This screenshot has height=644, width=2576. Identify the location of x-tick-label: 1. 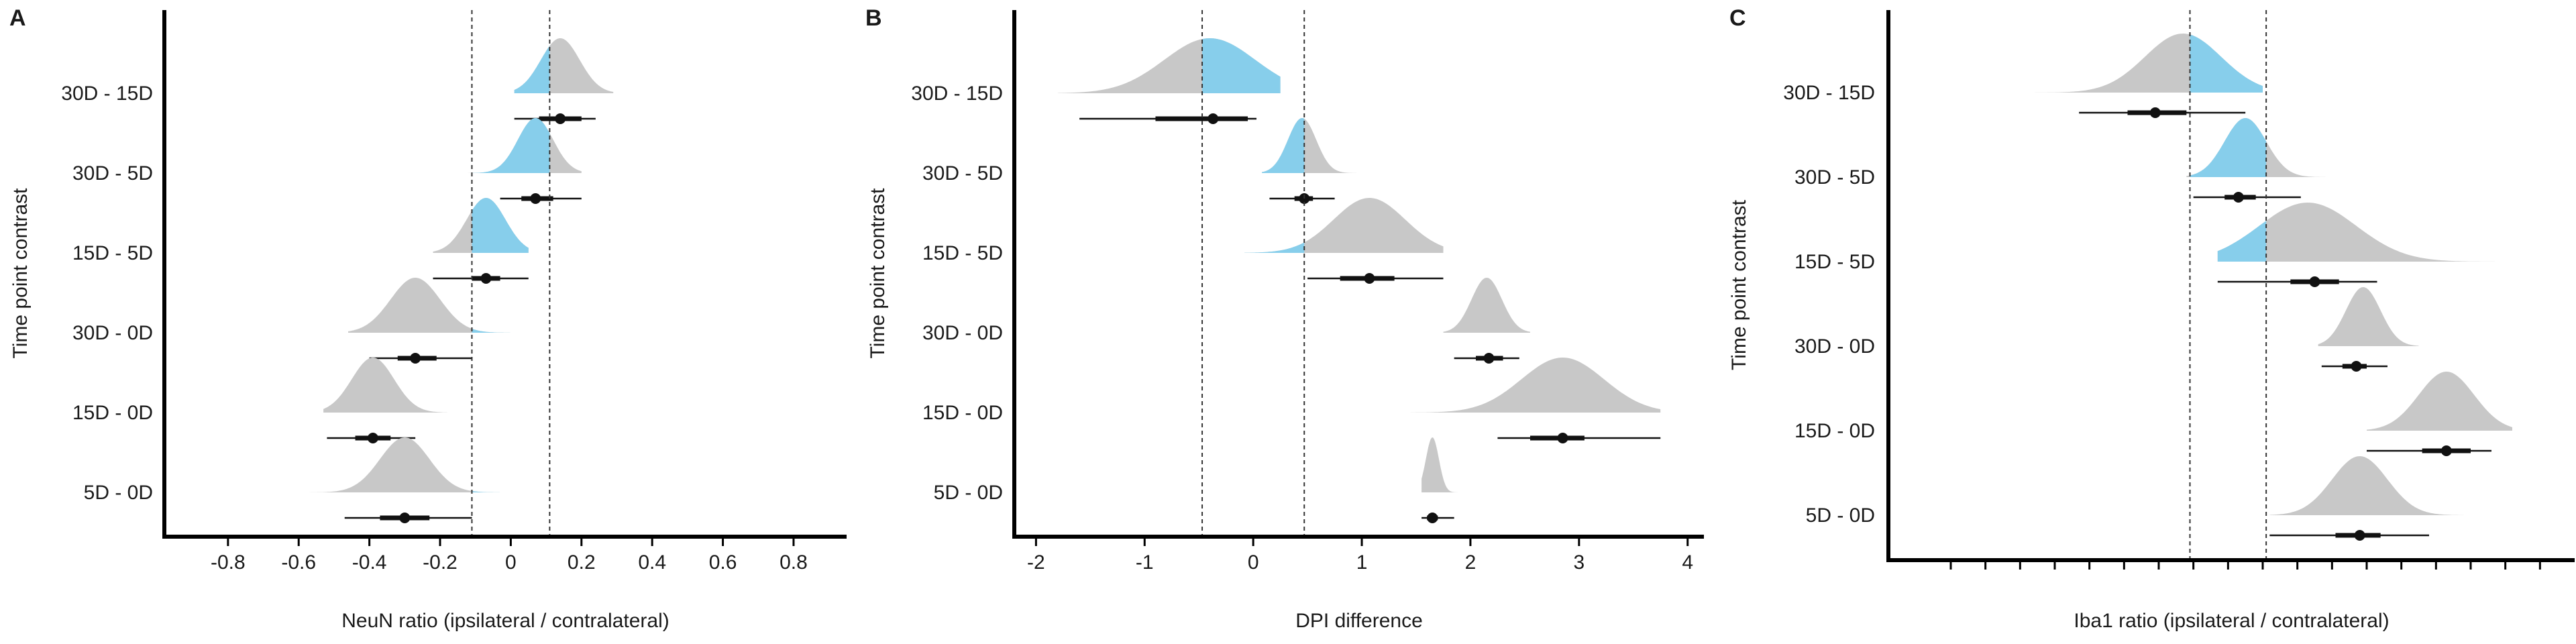
(1362, 562).